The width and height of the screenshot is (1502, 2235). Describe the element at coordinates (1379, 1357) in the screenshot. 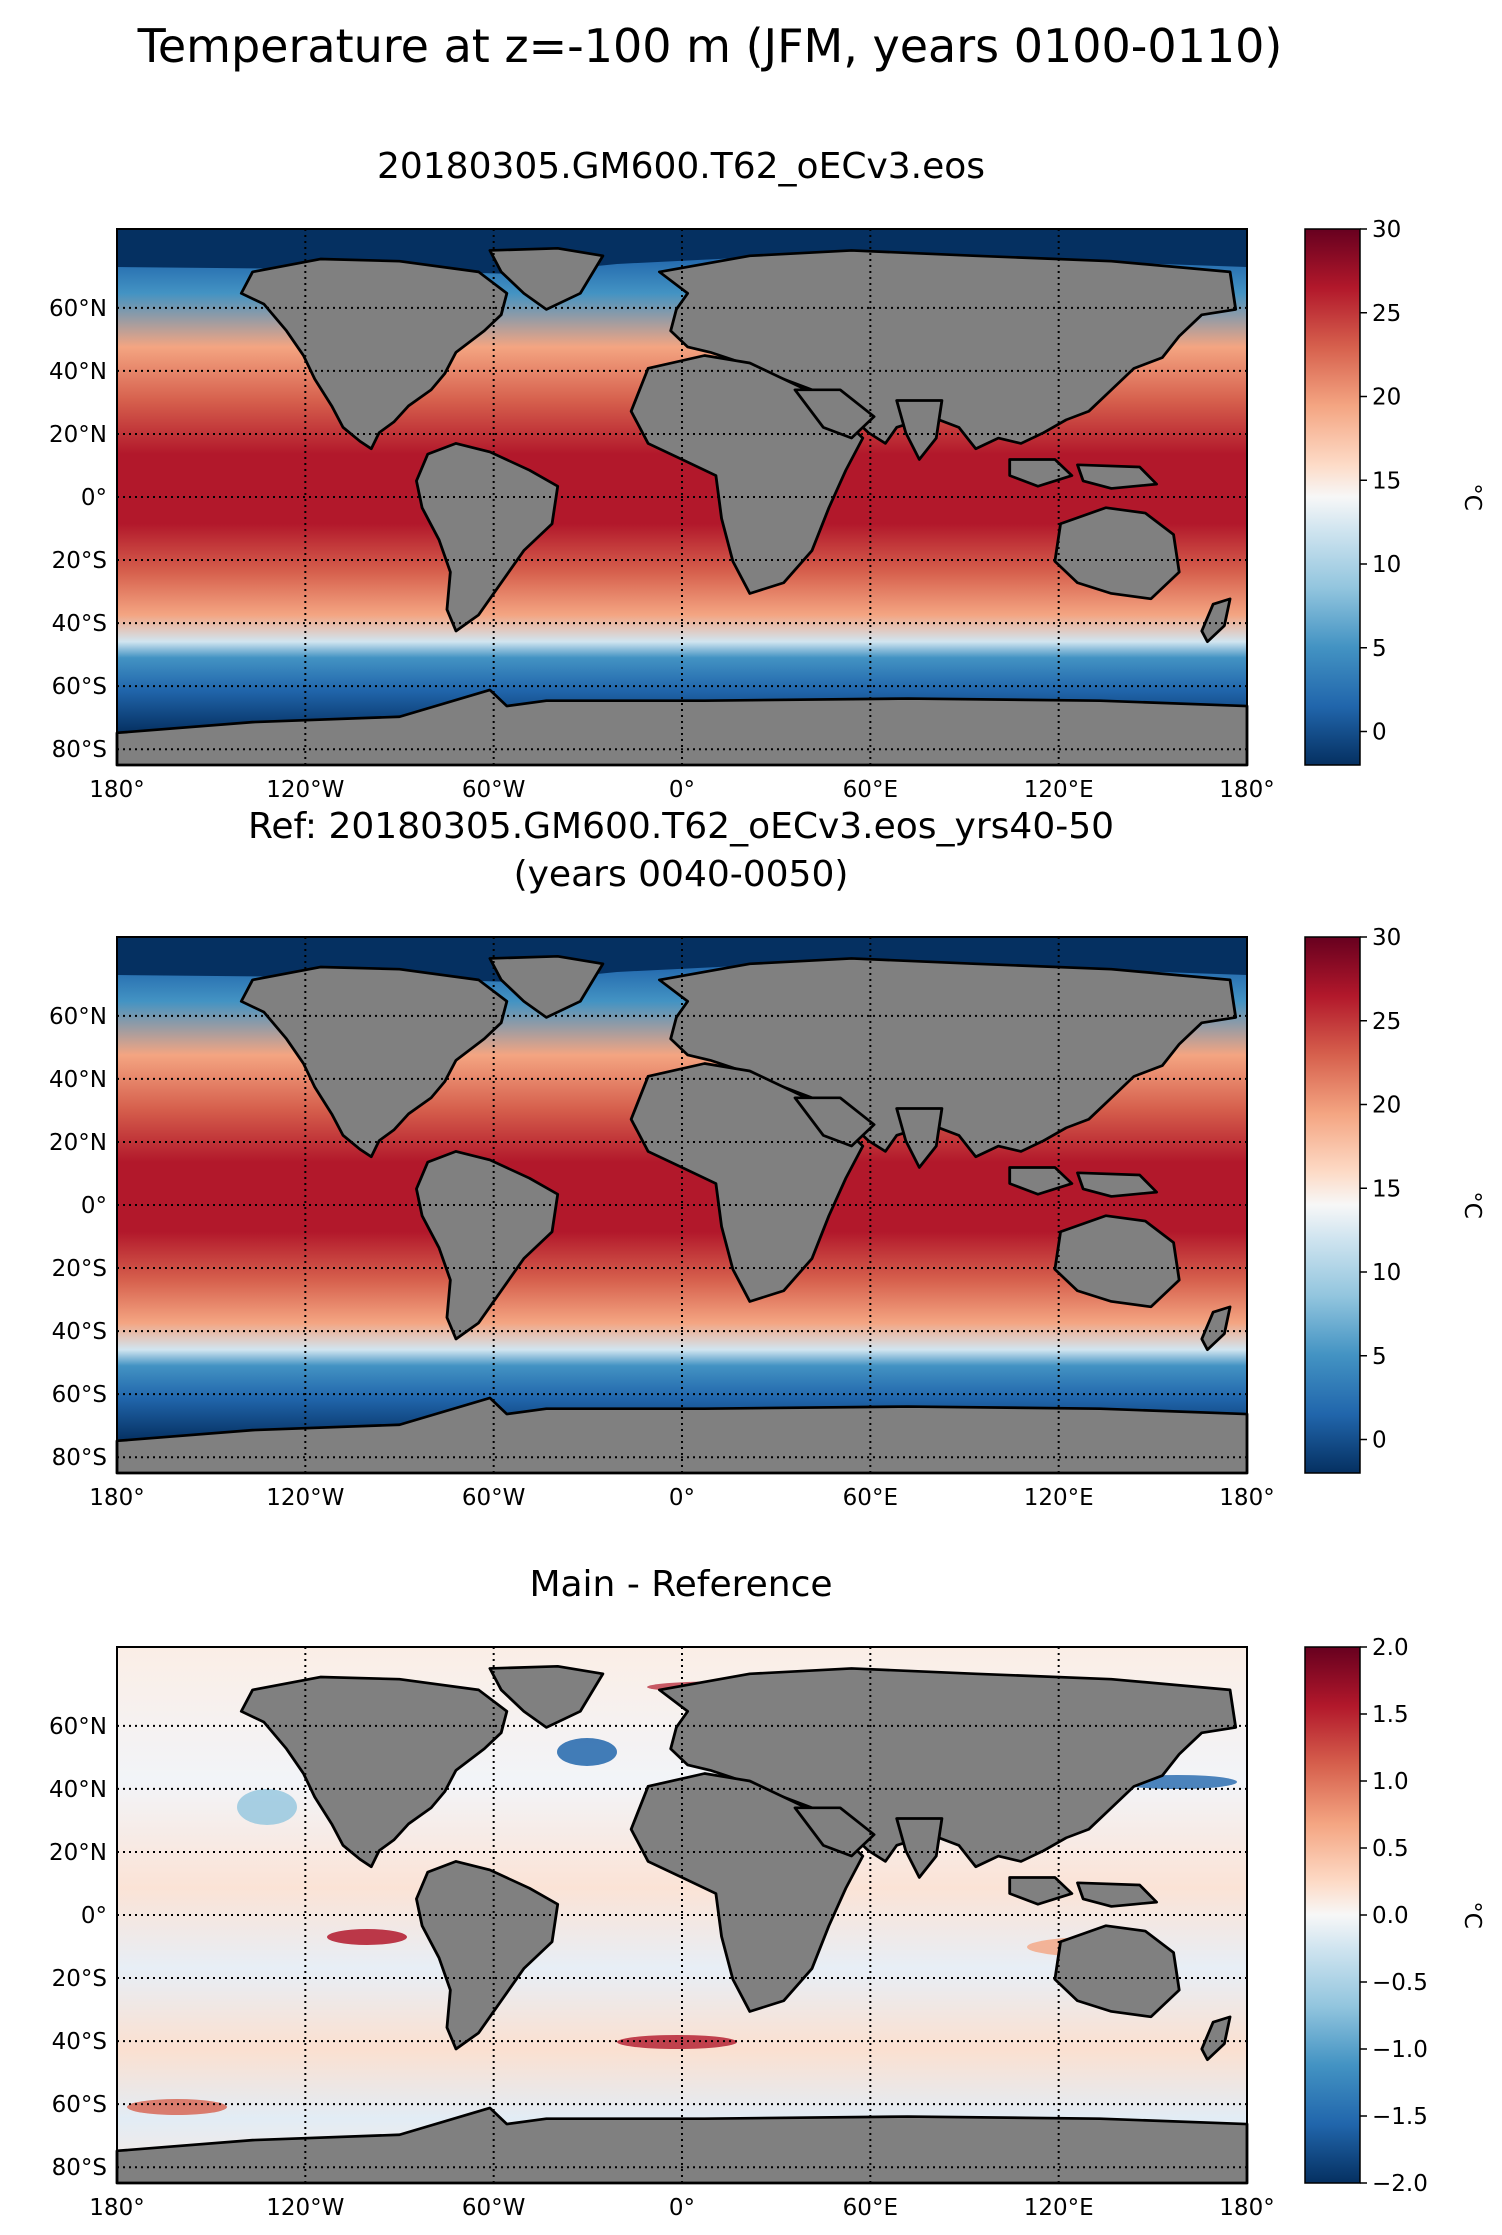

I see `colorbar-tick-label: 5` at that location.